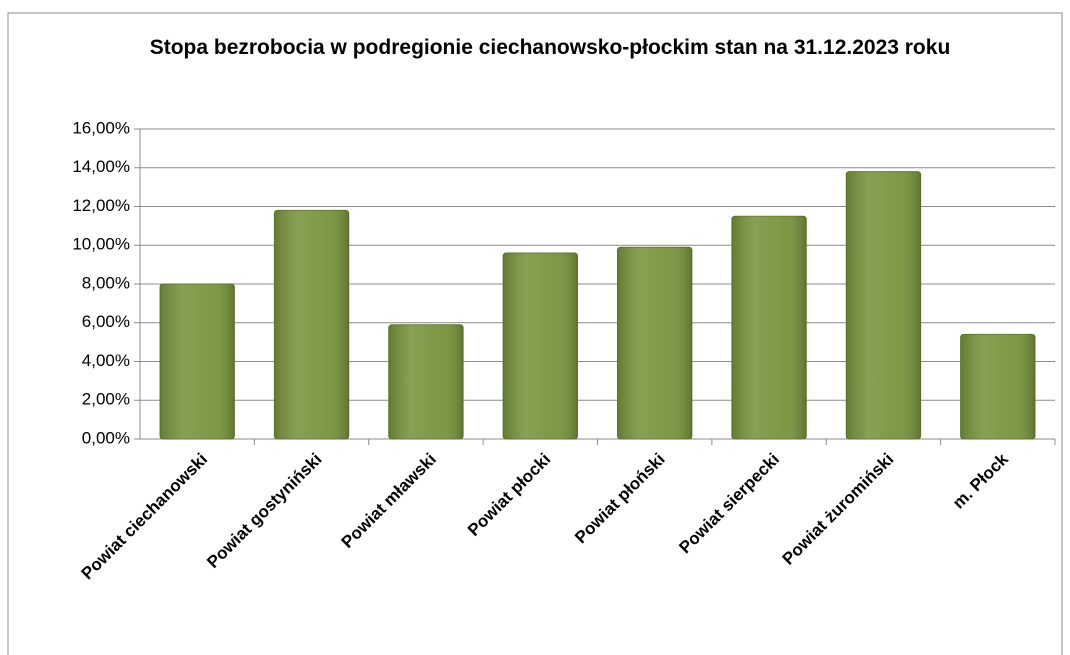 This screenshot has height=655, width=1070. What do you see at coordinates (106, 360) in the screenshot?
I see `y-tick-label: 4,00%` at bounding box center [106, 360].